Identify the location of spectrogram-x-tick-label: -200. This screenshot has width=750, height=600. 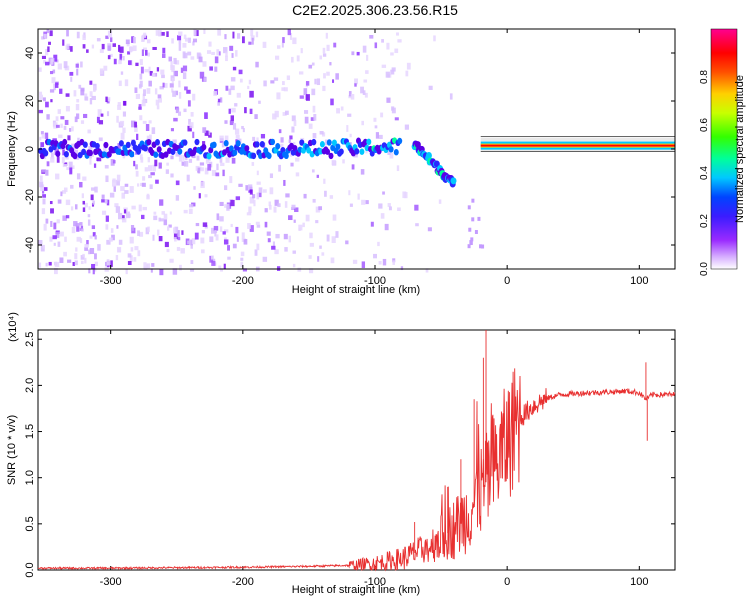
(243, 281).